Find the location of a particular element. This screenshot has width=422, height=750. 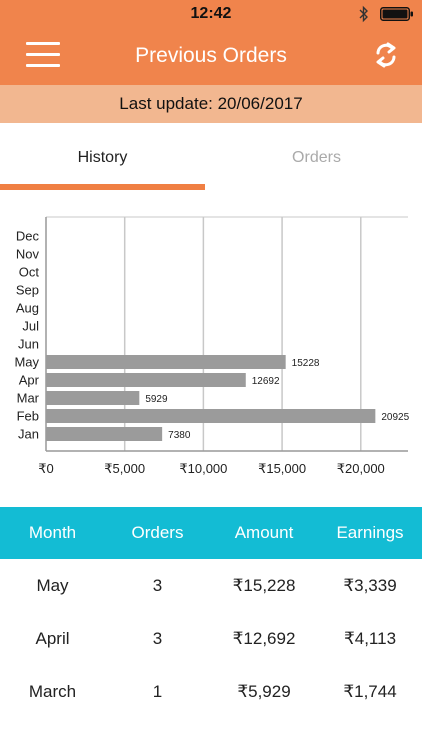

bar-value-label: 5929 is located at coordinates (156, 399).